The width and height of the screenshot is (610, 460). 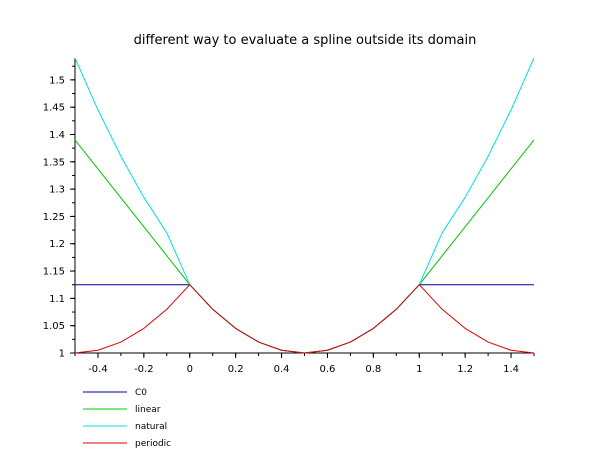 What do you see at coordinates (54, 326) in the screenshot?
I see `y-tick-label: 1.05` at bounding box center [54, 326].